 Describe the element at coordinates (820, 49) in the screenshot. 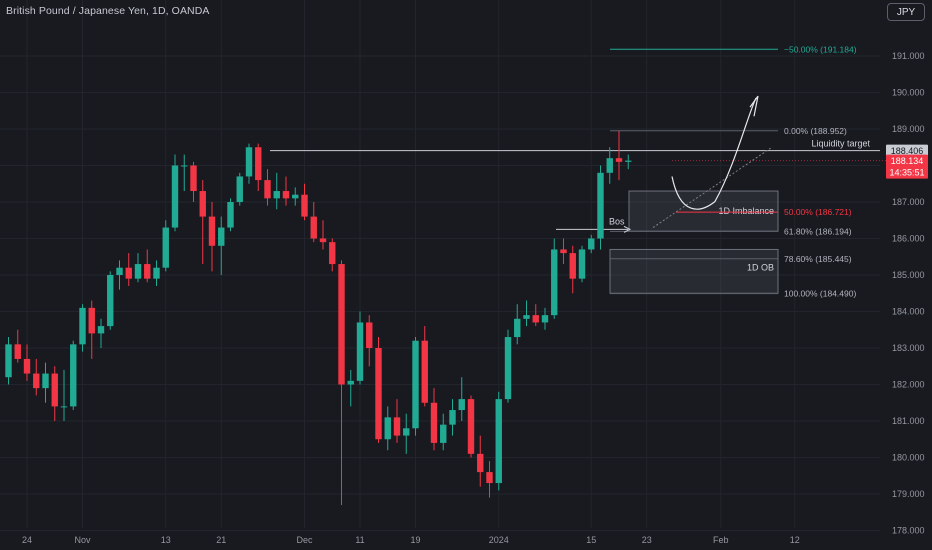

I see `fib-level-label: −50.00% (191.184)` at that location.